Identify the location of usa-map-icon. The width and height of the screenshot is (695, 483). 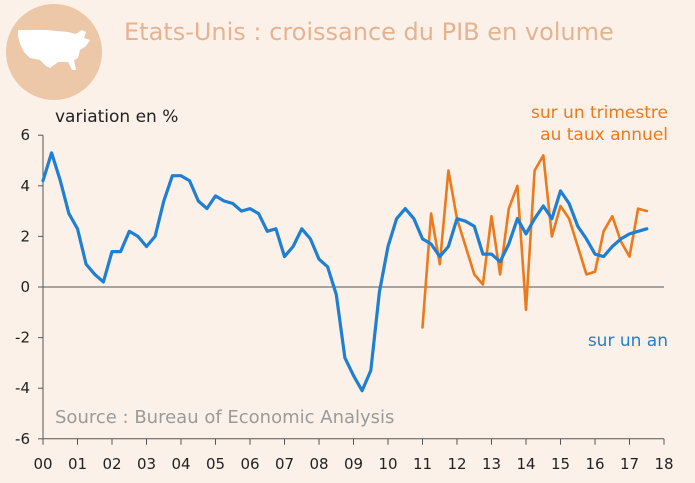
(54, 50).